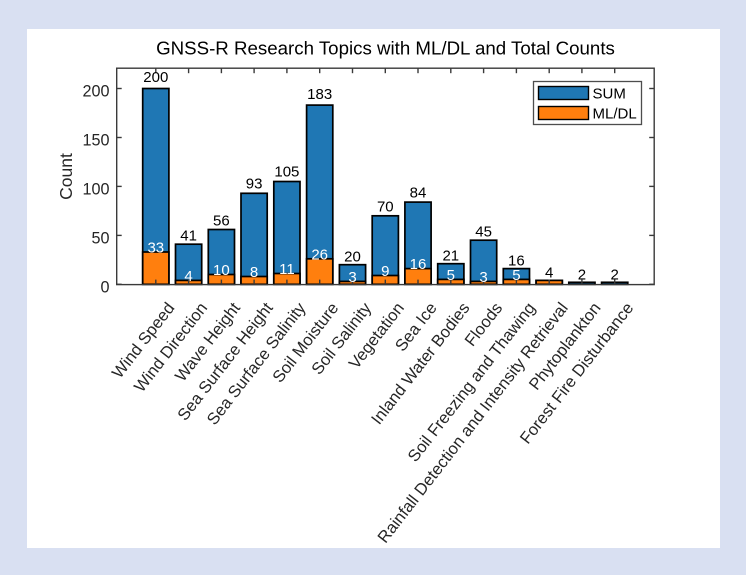  Describe the element at coordinates (385, 207) in the screenshot. I see `svg-text: 70` at that location.